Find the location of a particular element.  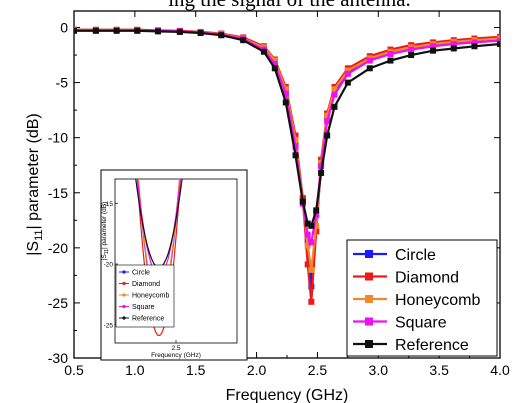

x-tick-label: 0.5 is located at coordinates (74, 370).